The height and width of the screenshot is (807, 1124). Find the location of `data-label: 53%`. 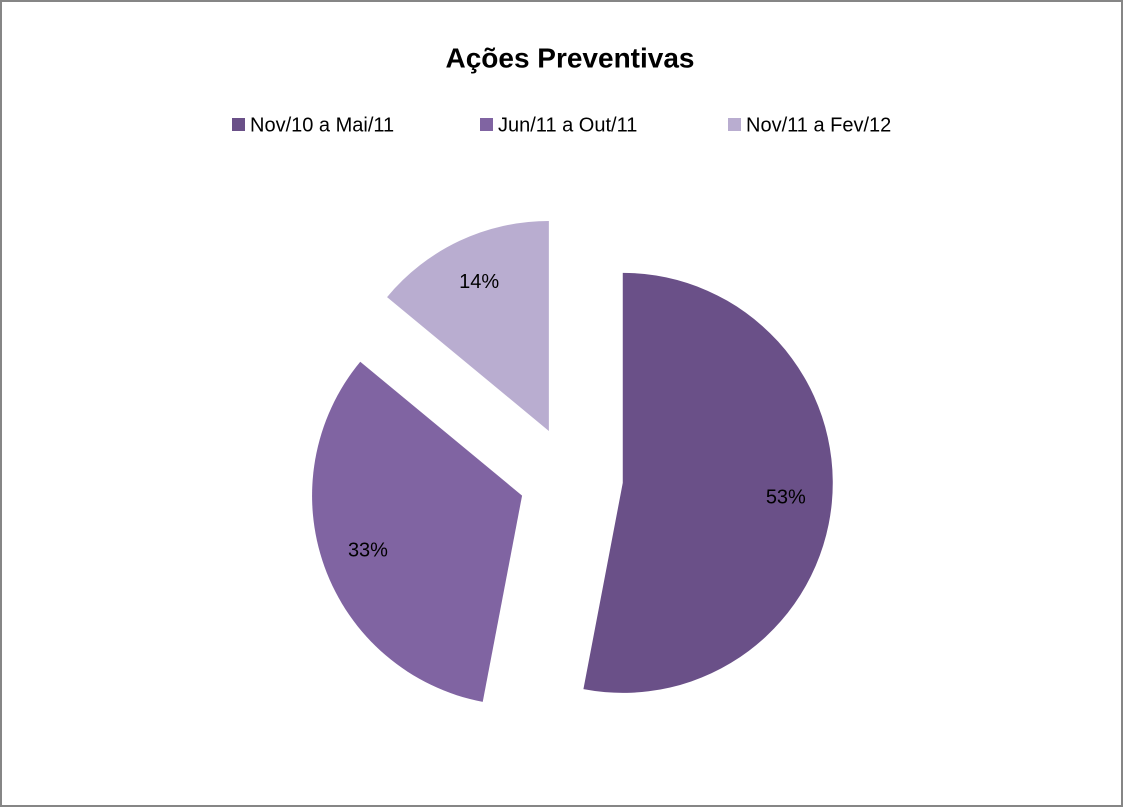

data-label: 53% is located at coordinates (786, 498).